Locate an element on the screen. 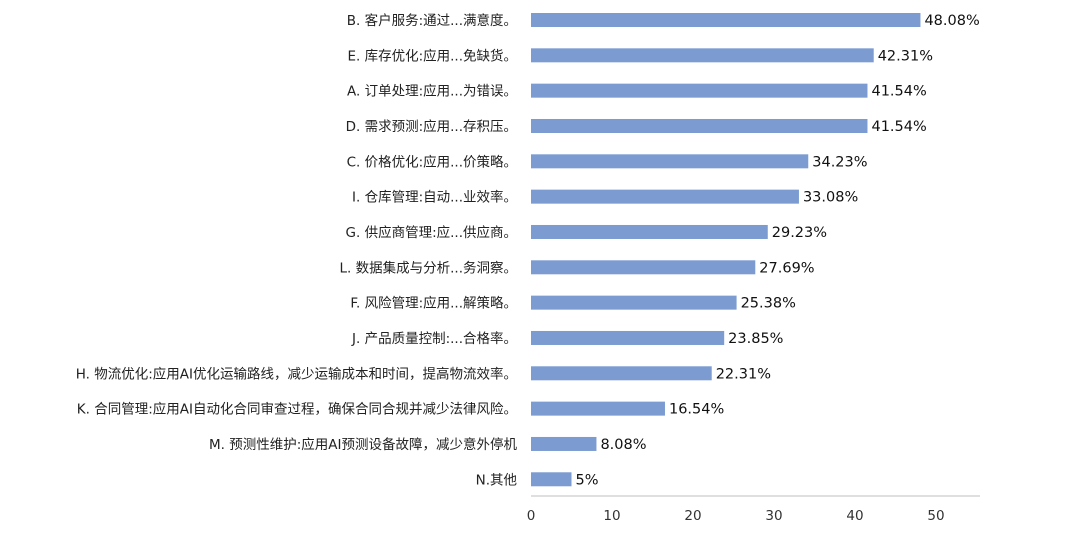 The height and width of the screenshot is (551, 1065). data-label: 48.08% is located at coordinates (951, 21).